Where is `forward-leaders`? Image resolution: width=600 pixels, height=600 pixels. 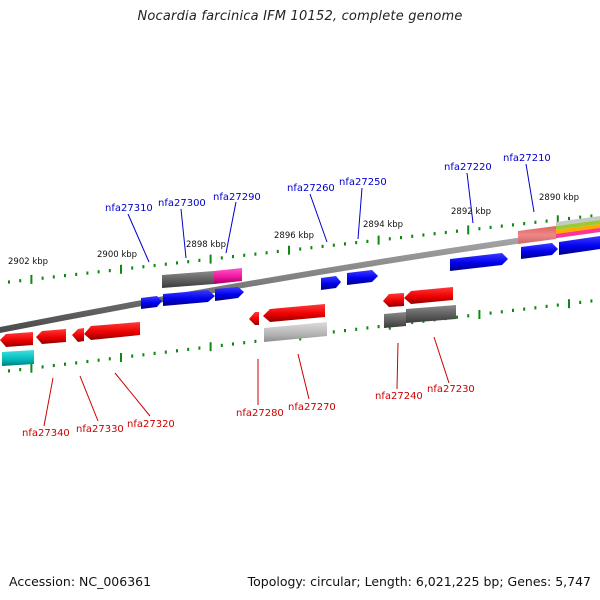
forward-leaders is located at coordinates (331, 213).